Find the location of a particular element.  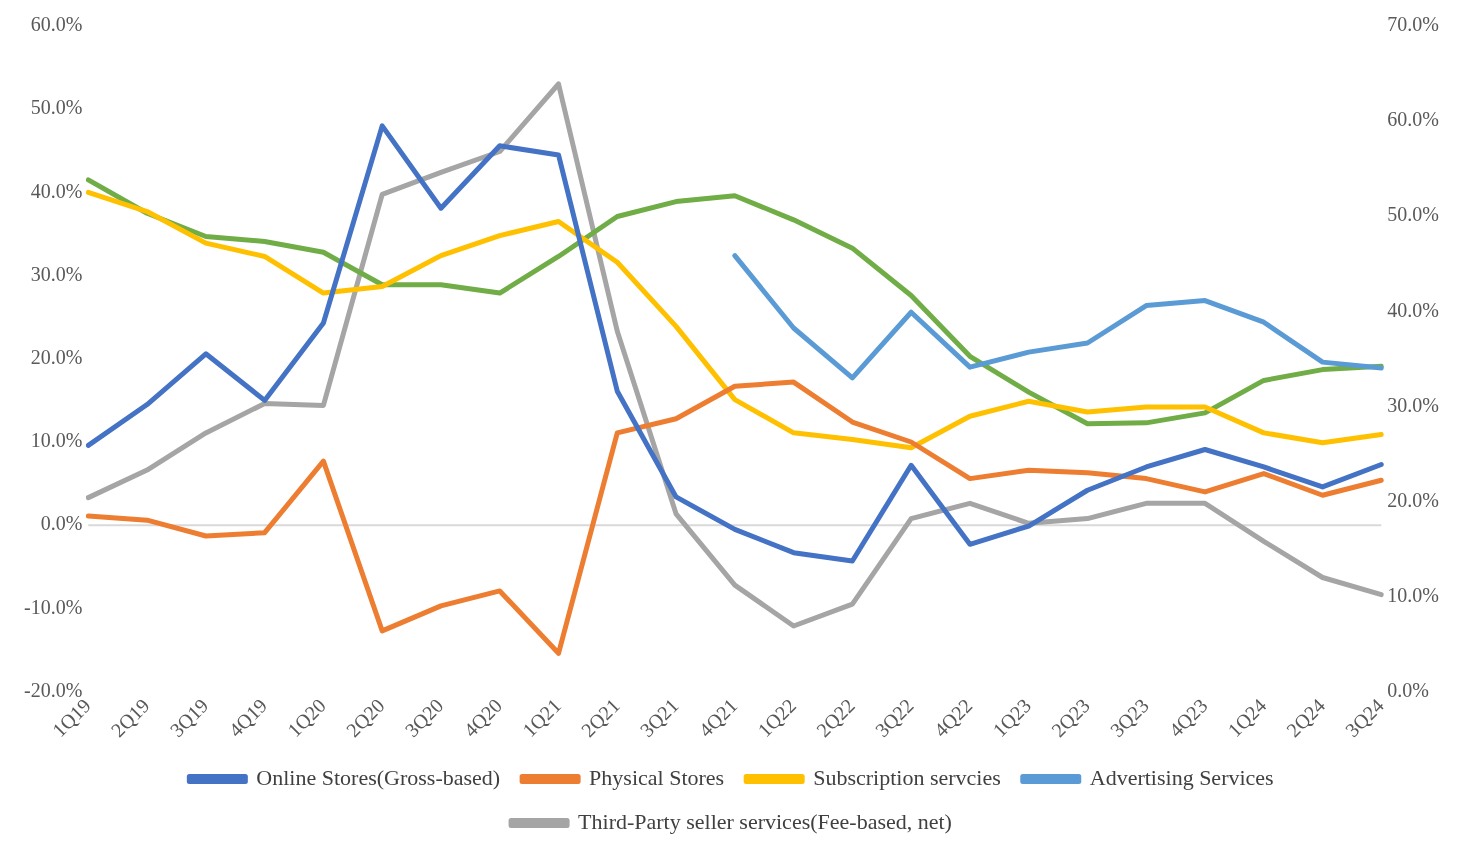

y-tick-label: -10.0% is located at coordinates (53, 606).